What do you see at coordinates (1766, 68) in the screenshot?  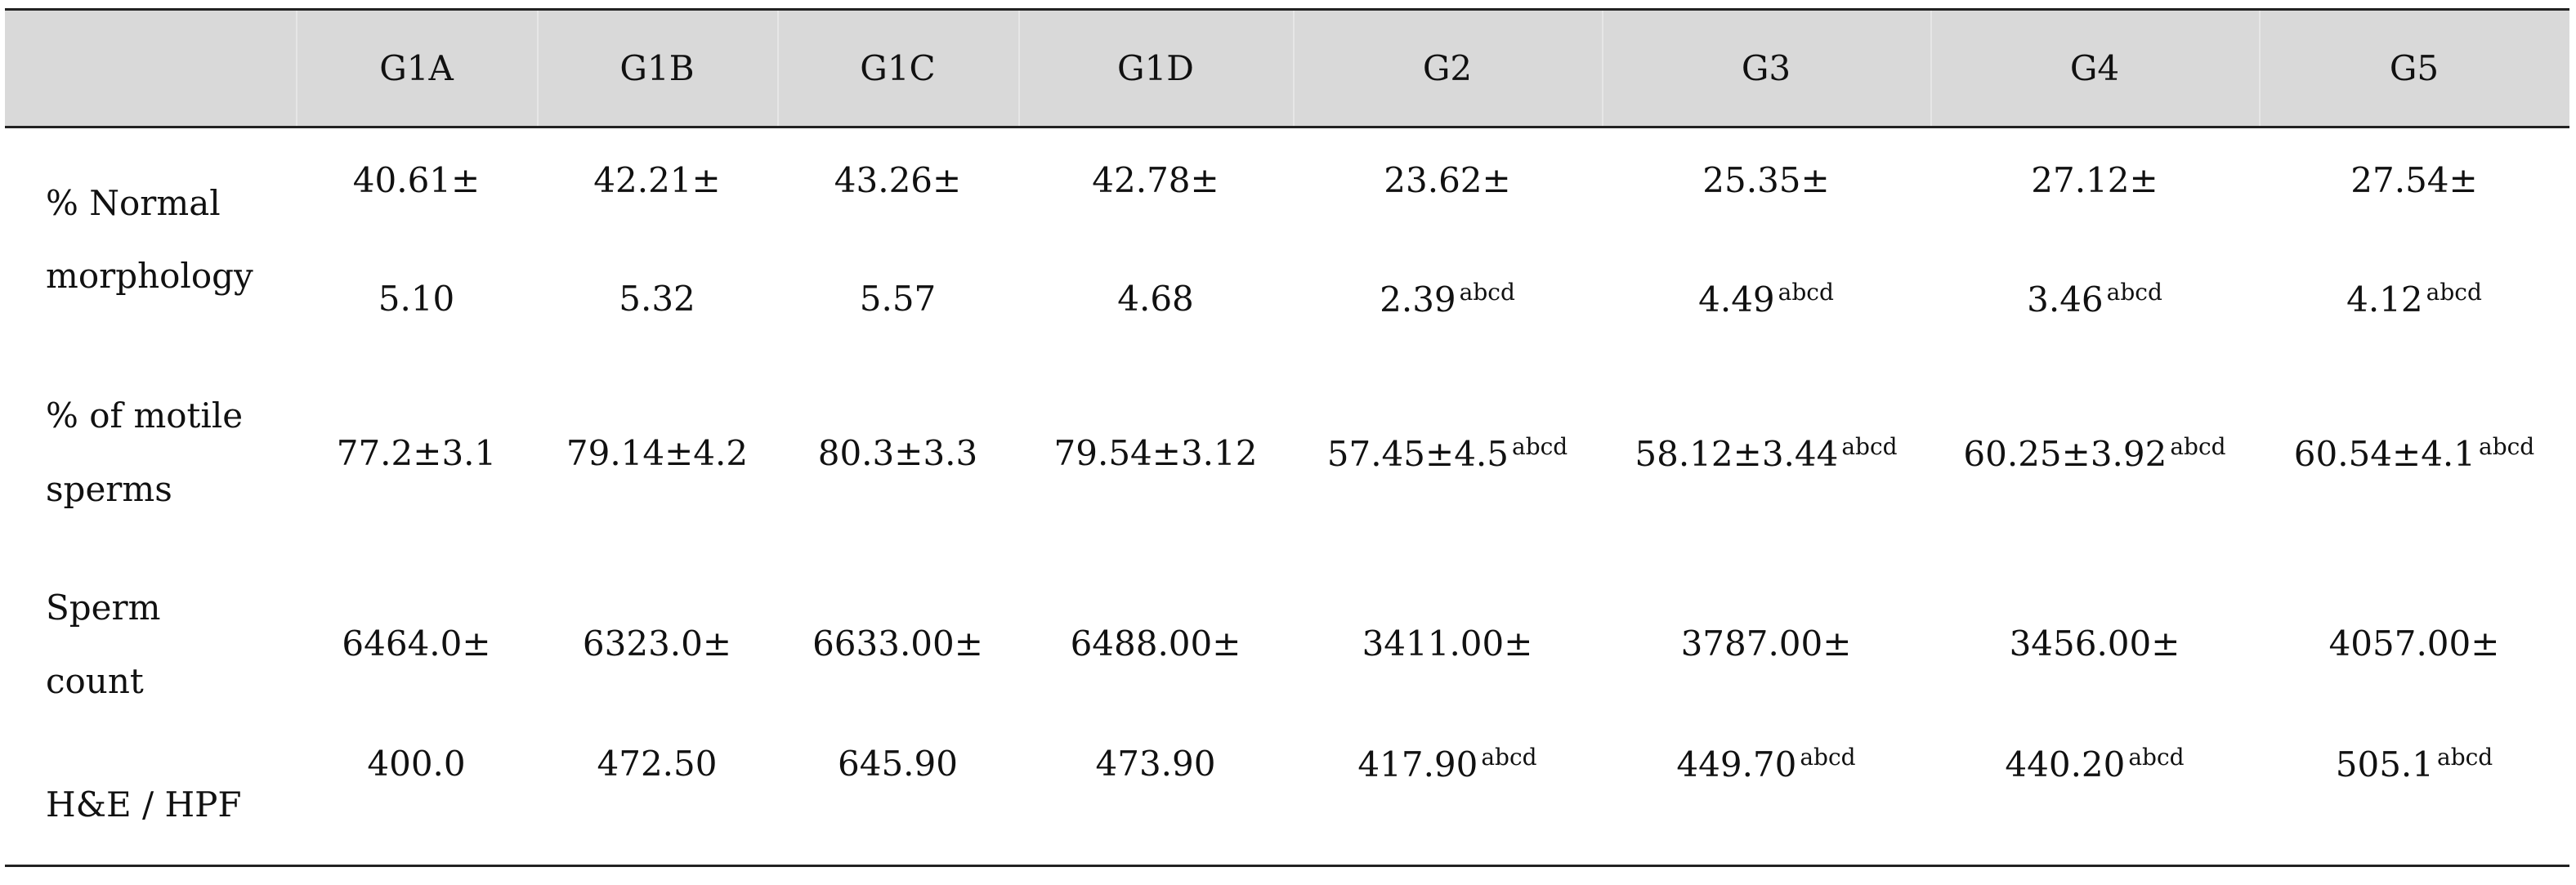 I see `column-header: G3` at bounding box center [1766, 68].